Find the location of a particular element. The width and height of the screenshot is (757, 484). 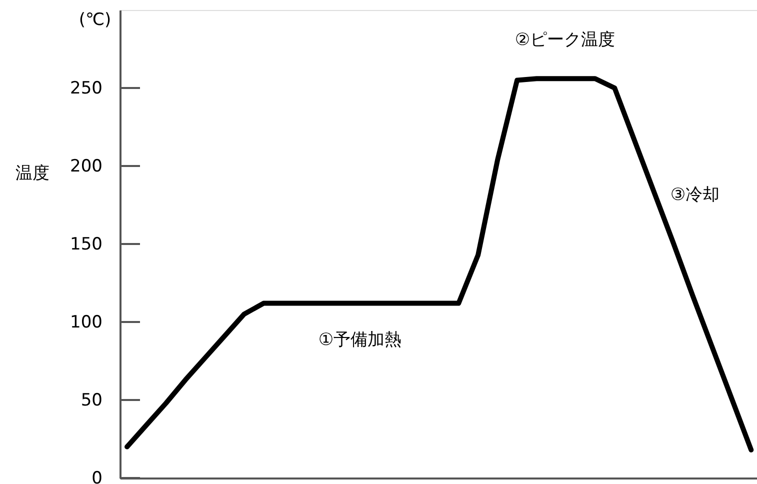

annotation: ①予備加熱 is located at coordinates (360, 340).